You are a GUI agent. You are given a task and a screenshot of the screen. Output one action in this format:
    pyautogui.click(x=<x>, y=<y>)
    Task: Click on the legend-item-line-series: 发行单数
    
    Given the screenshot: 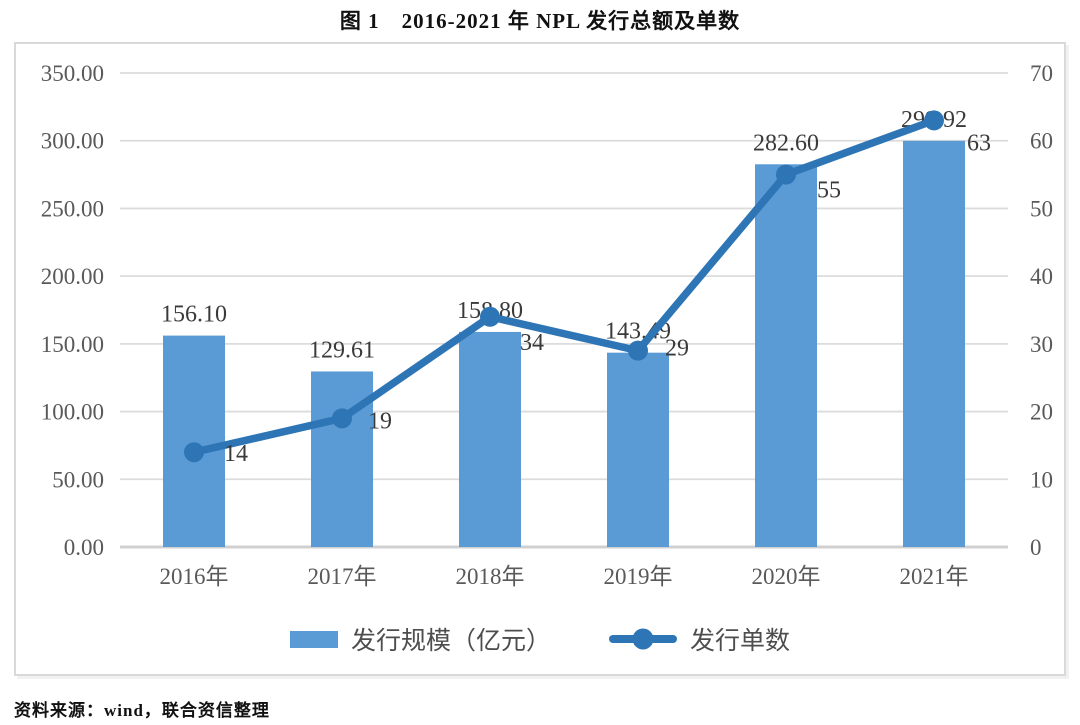 What is the action you would take?
    pyautogui.click(x=699, y=639)
    